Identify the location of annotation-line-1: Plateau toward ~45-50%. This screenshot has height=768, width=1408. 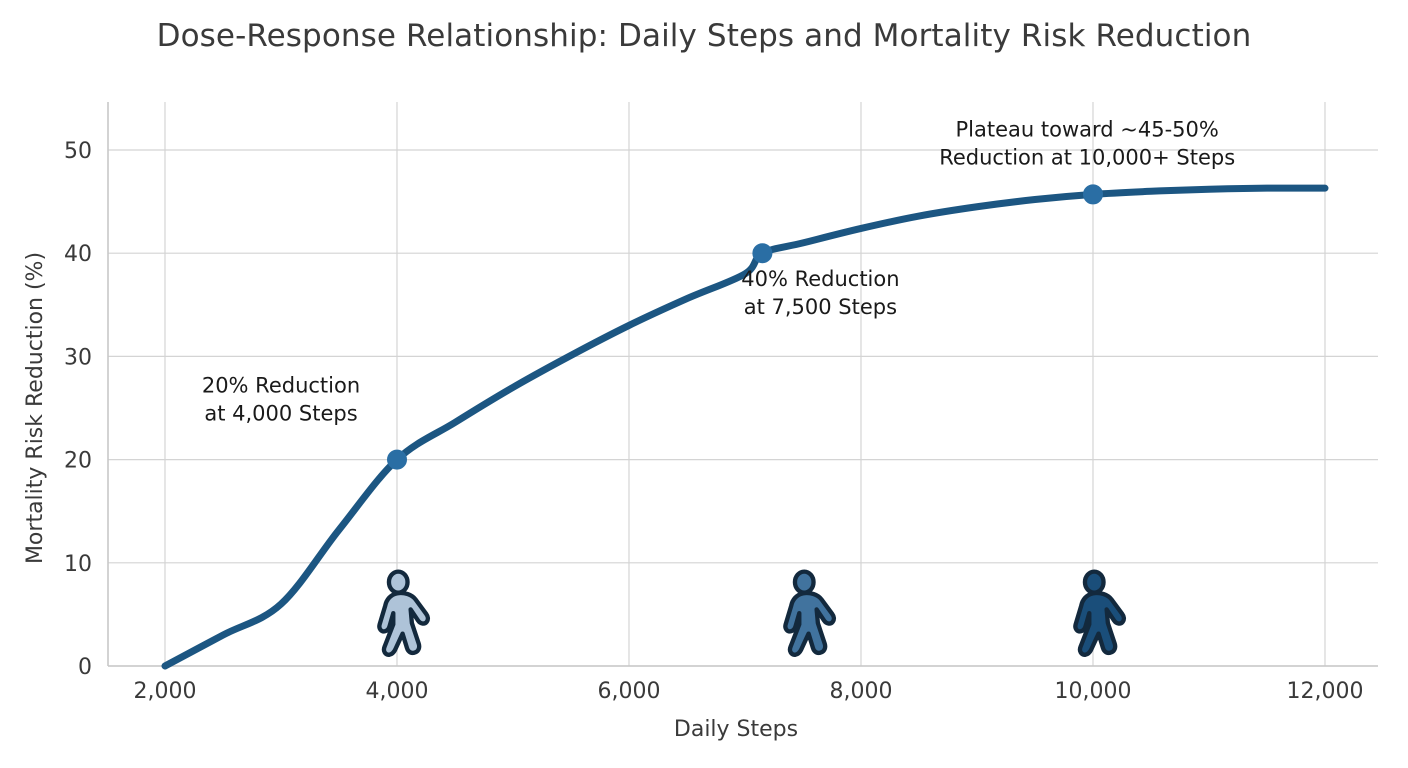
(1087, 130).